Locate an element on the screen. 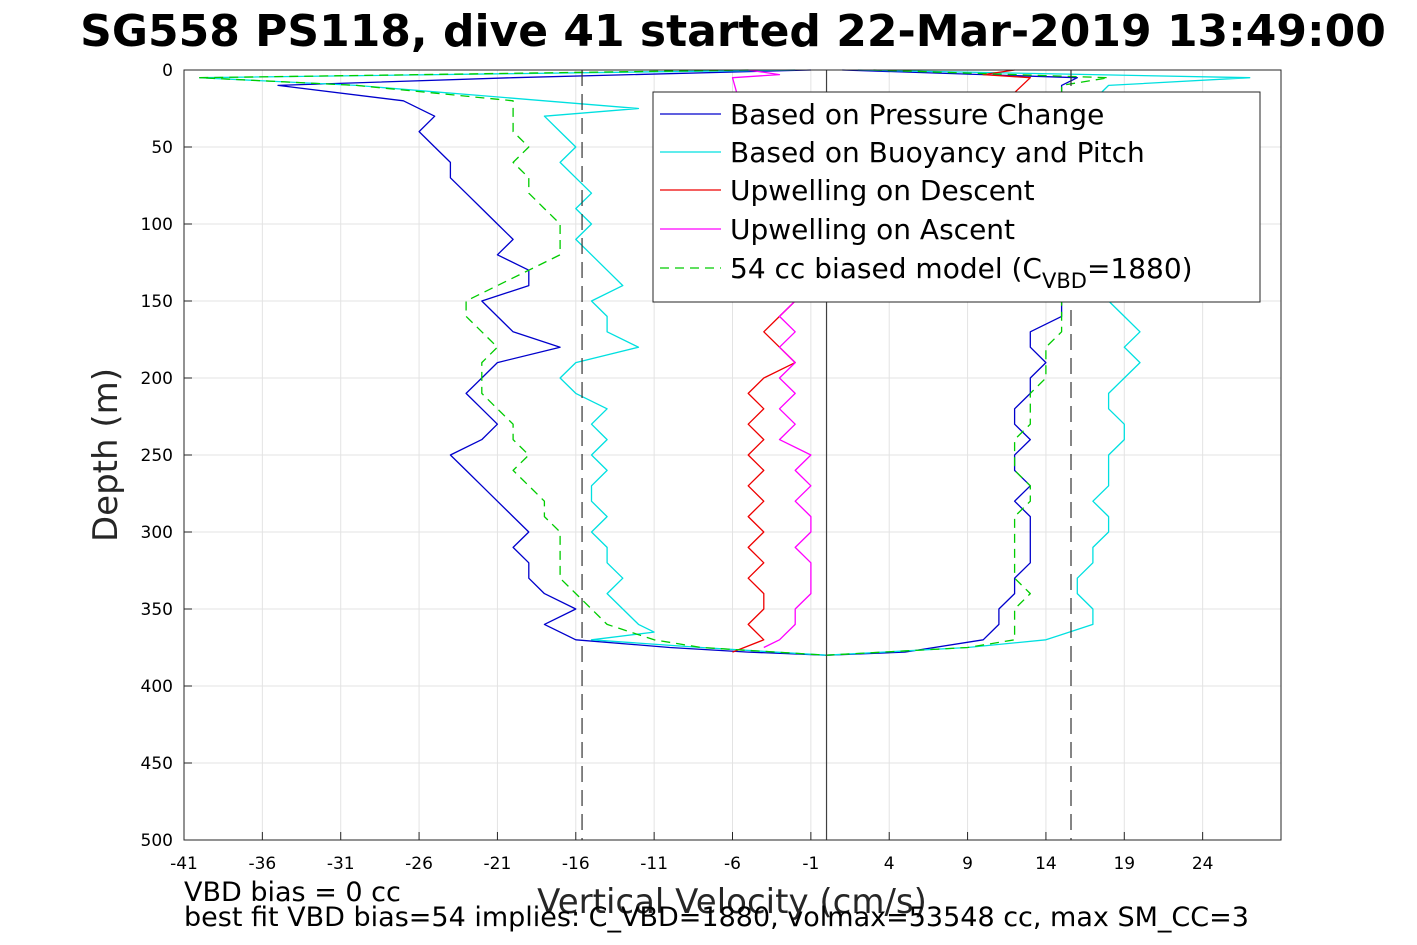 This screenshot has height=945, width=1417. y-tick-label: 500 is located at coordinates (157, 841).